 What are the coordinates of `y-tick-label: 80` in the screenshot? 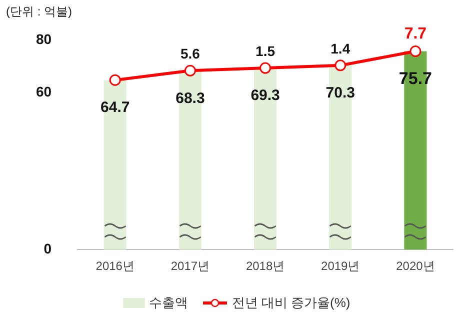 It's located at (44, 38).